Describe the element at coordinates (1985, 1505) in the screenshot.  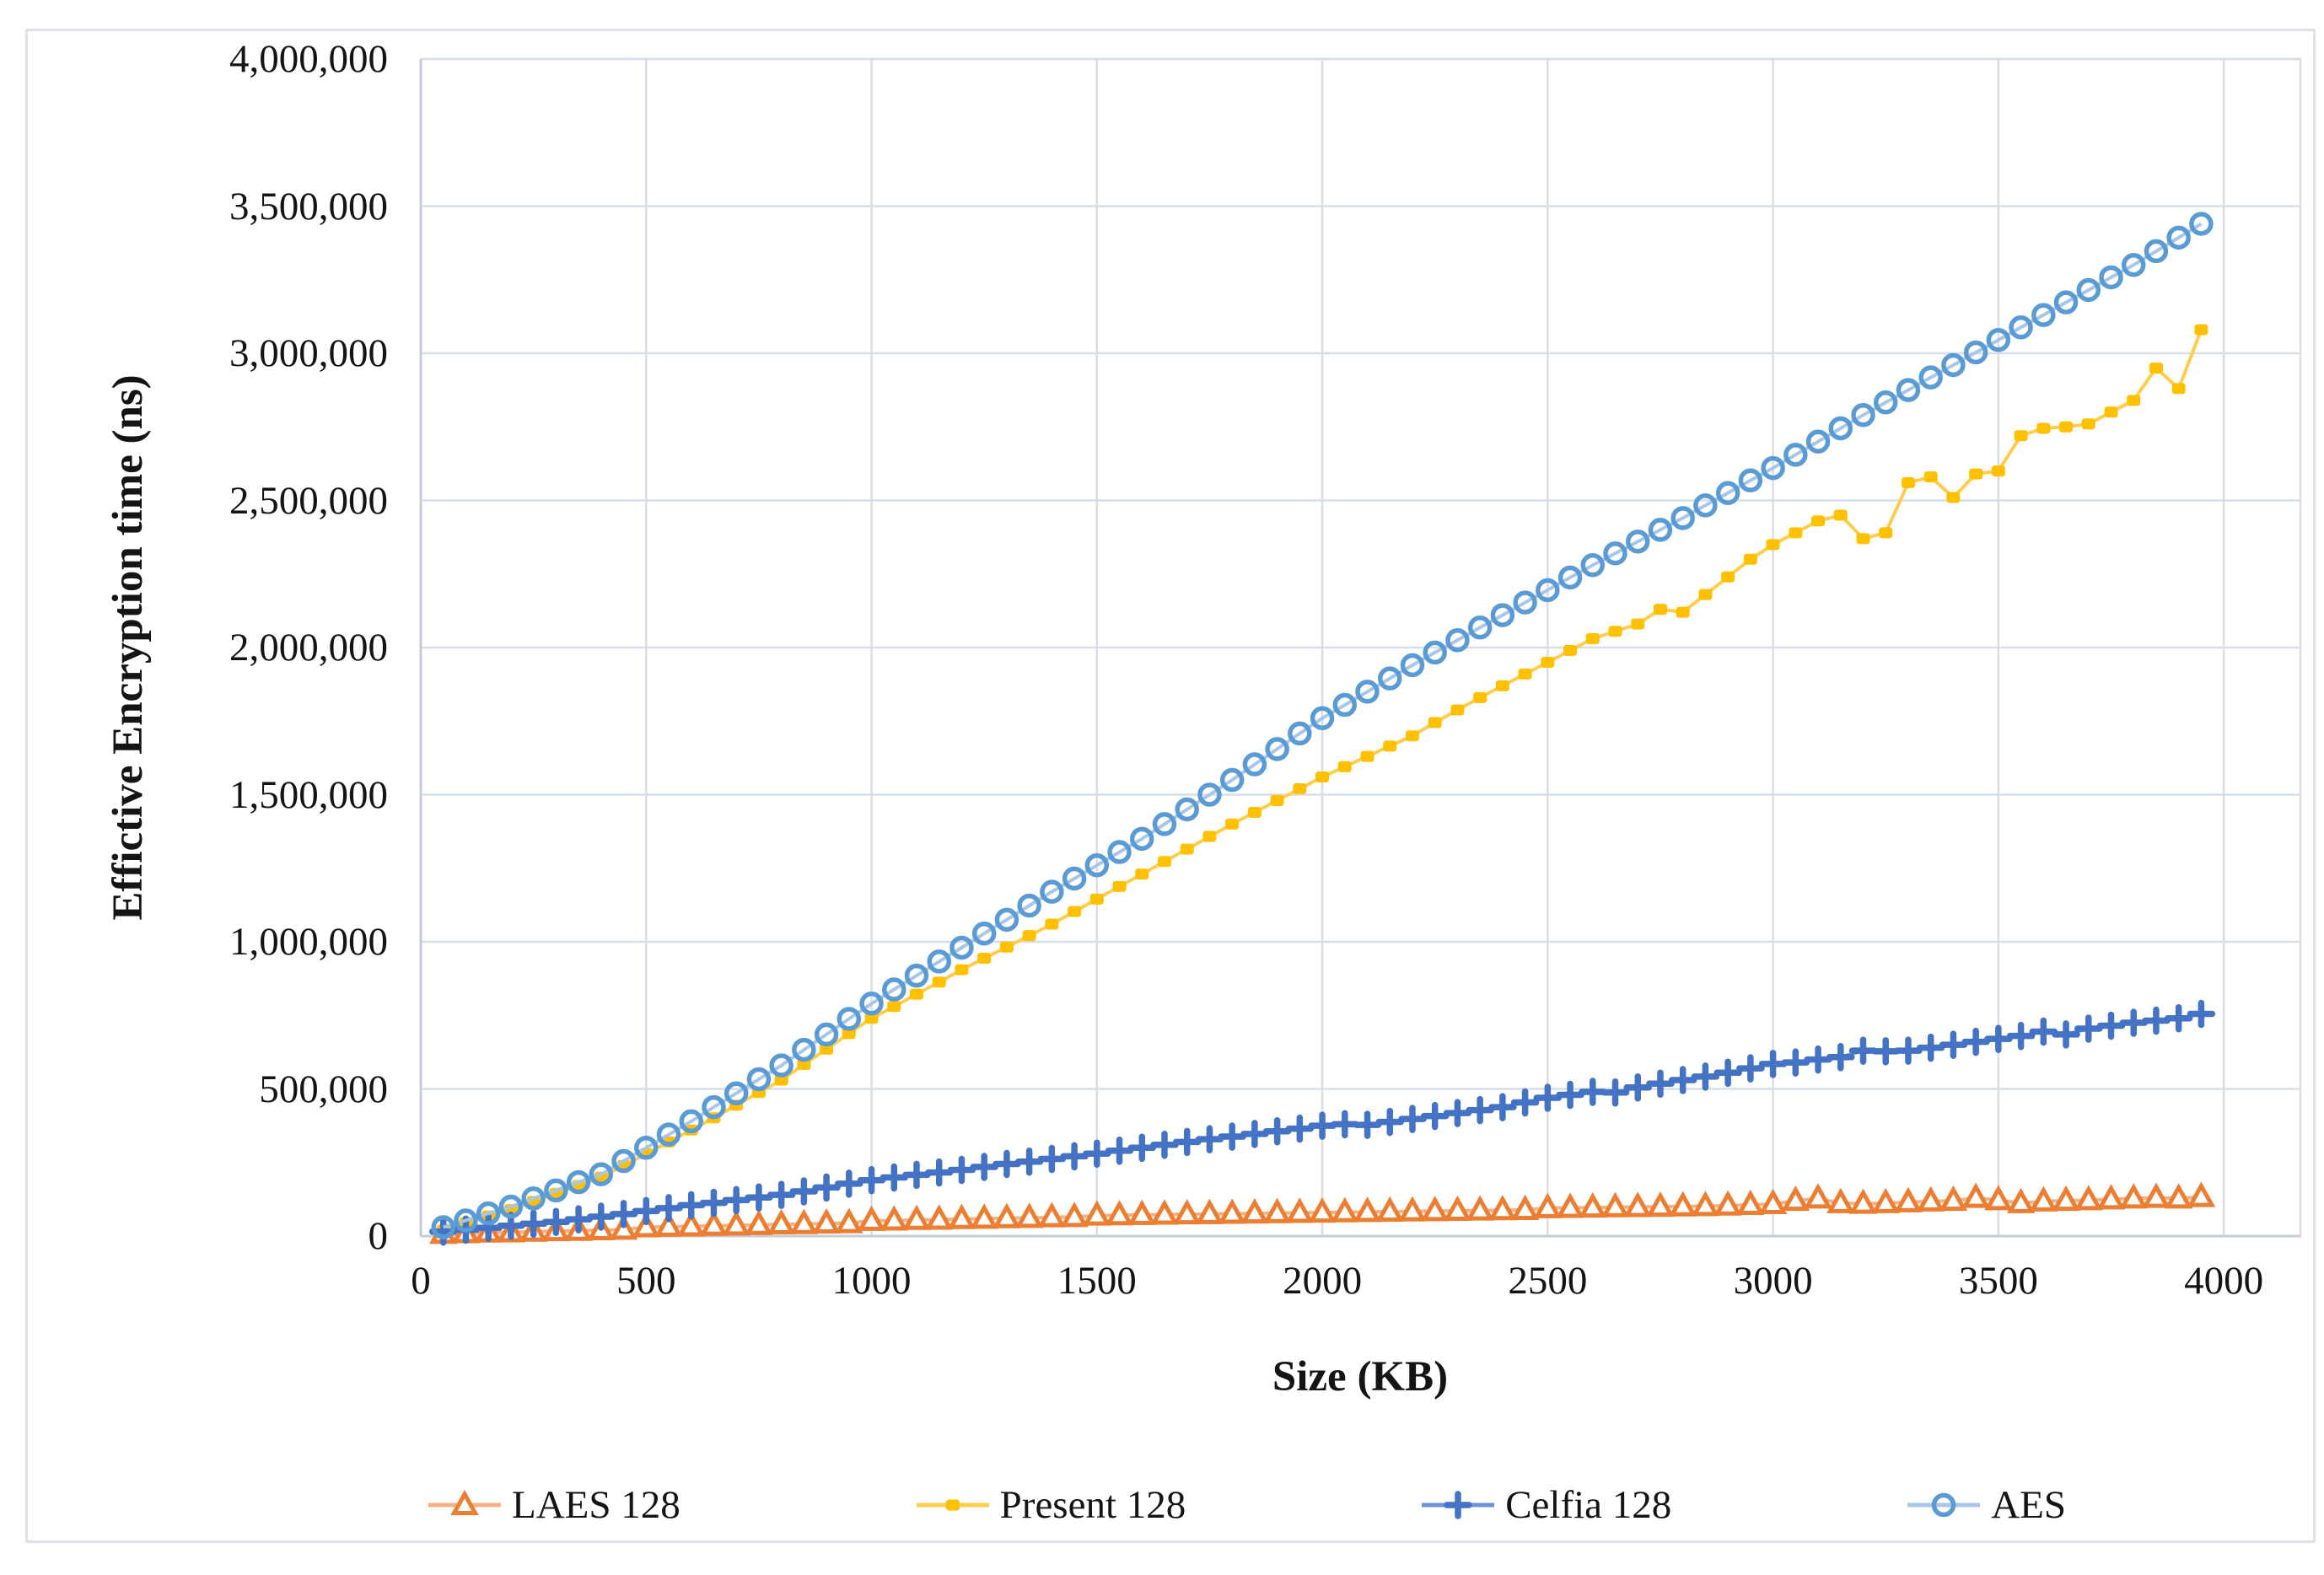
I see `legend-item-aes: AES` at that location.